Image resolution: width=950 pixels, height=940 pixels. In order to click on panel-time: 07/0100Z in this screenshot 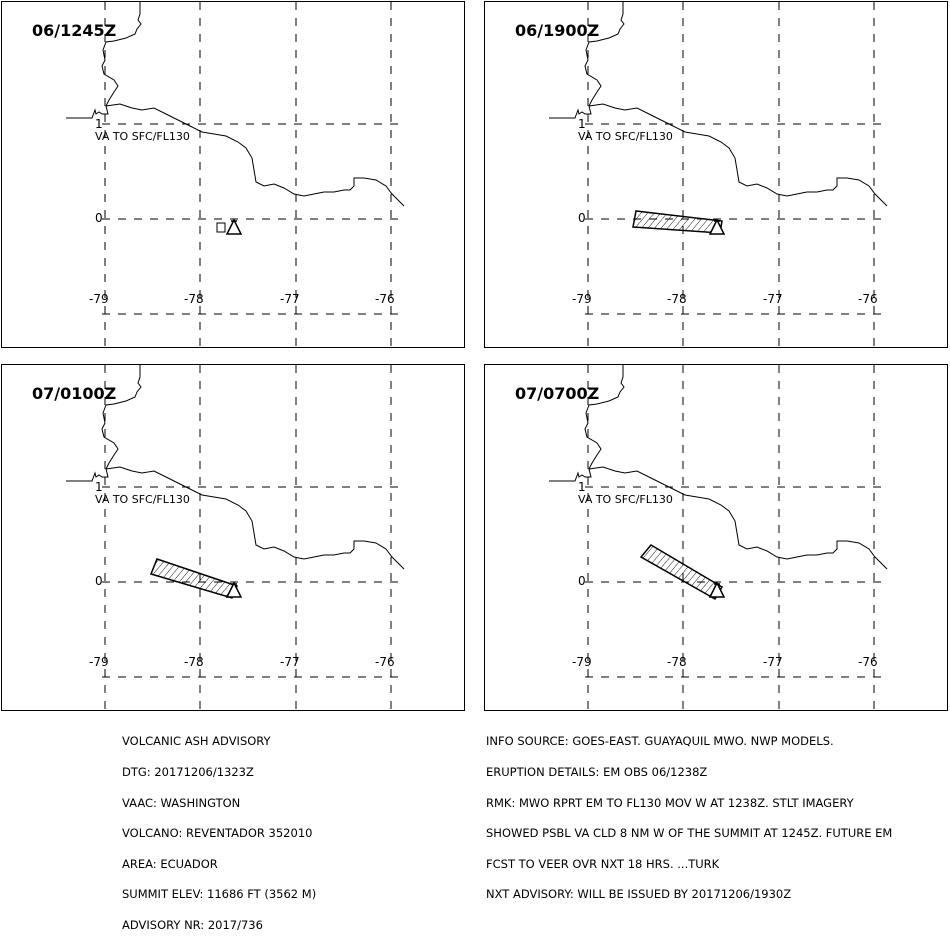, I will do `click(74, 393)`.